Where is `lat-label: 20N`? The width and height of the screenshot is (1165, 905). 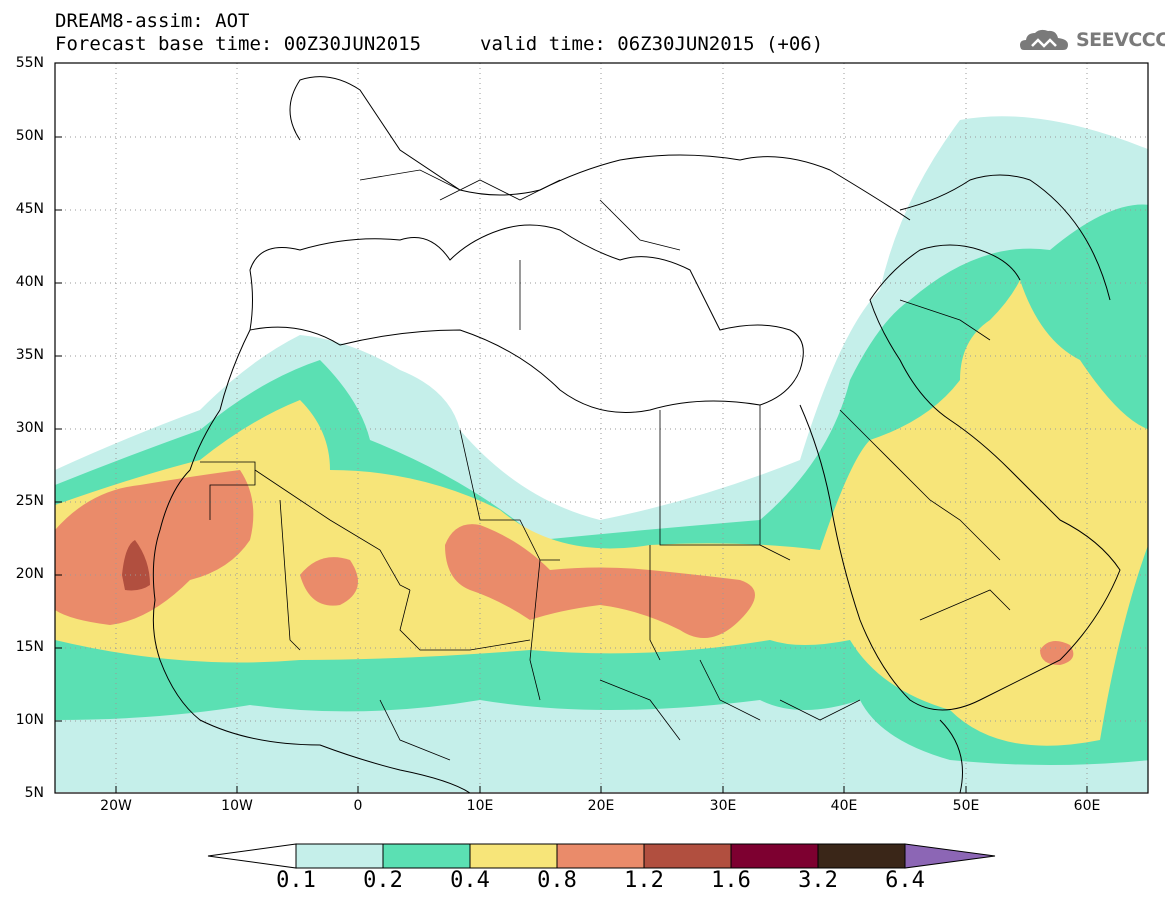
lat-label: 20N is located at coordinates (29, 574).